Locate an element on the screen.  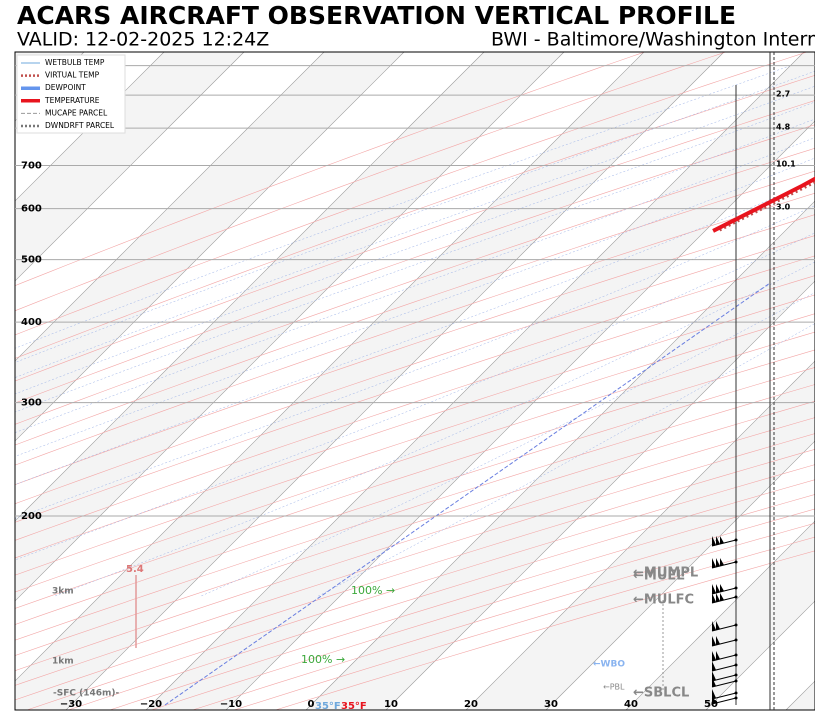
location: BWI - Baltimore/Washington Intern is located at coordinates (653, 40).